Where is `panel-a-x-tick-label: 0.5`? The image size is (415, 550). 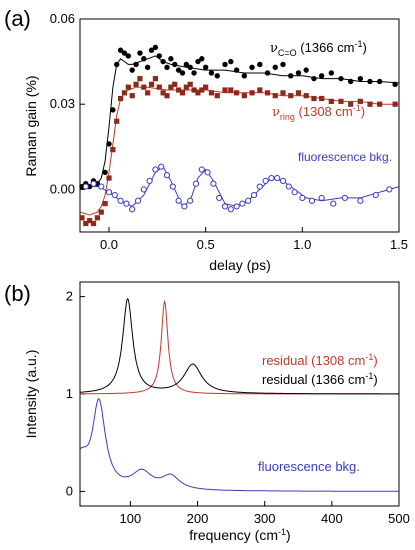
panel-a-x-tick-label: 0.5 is located at coordinates (206, 244).